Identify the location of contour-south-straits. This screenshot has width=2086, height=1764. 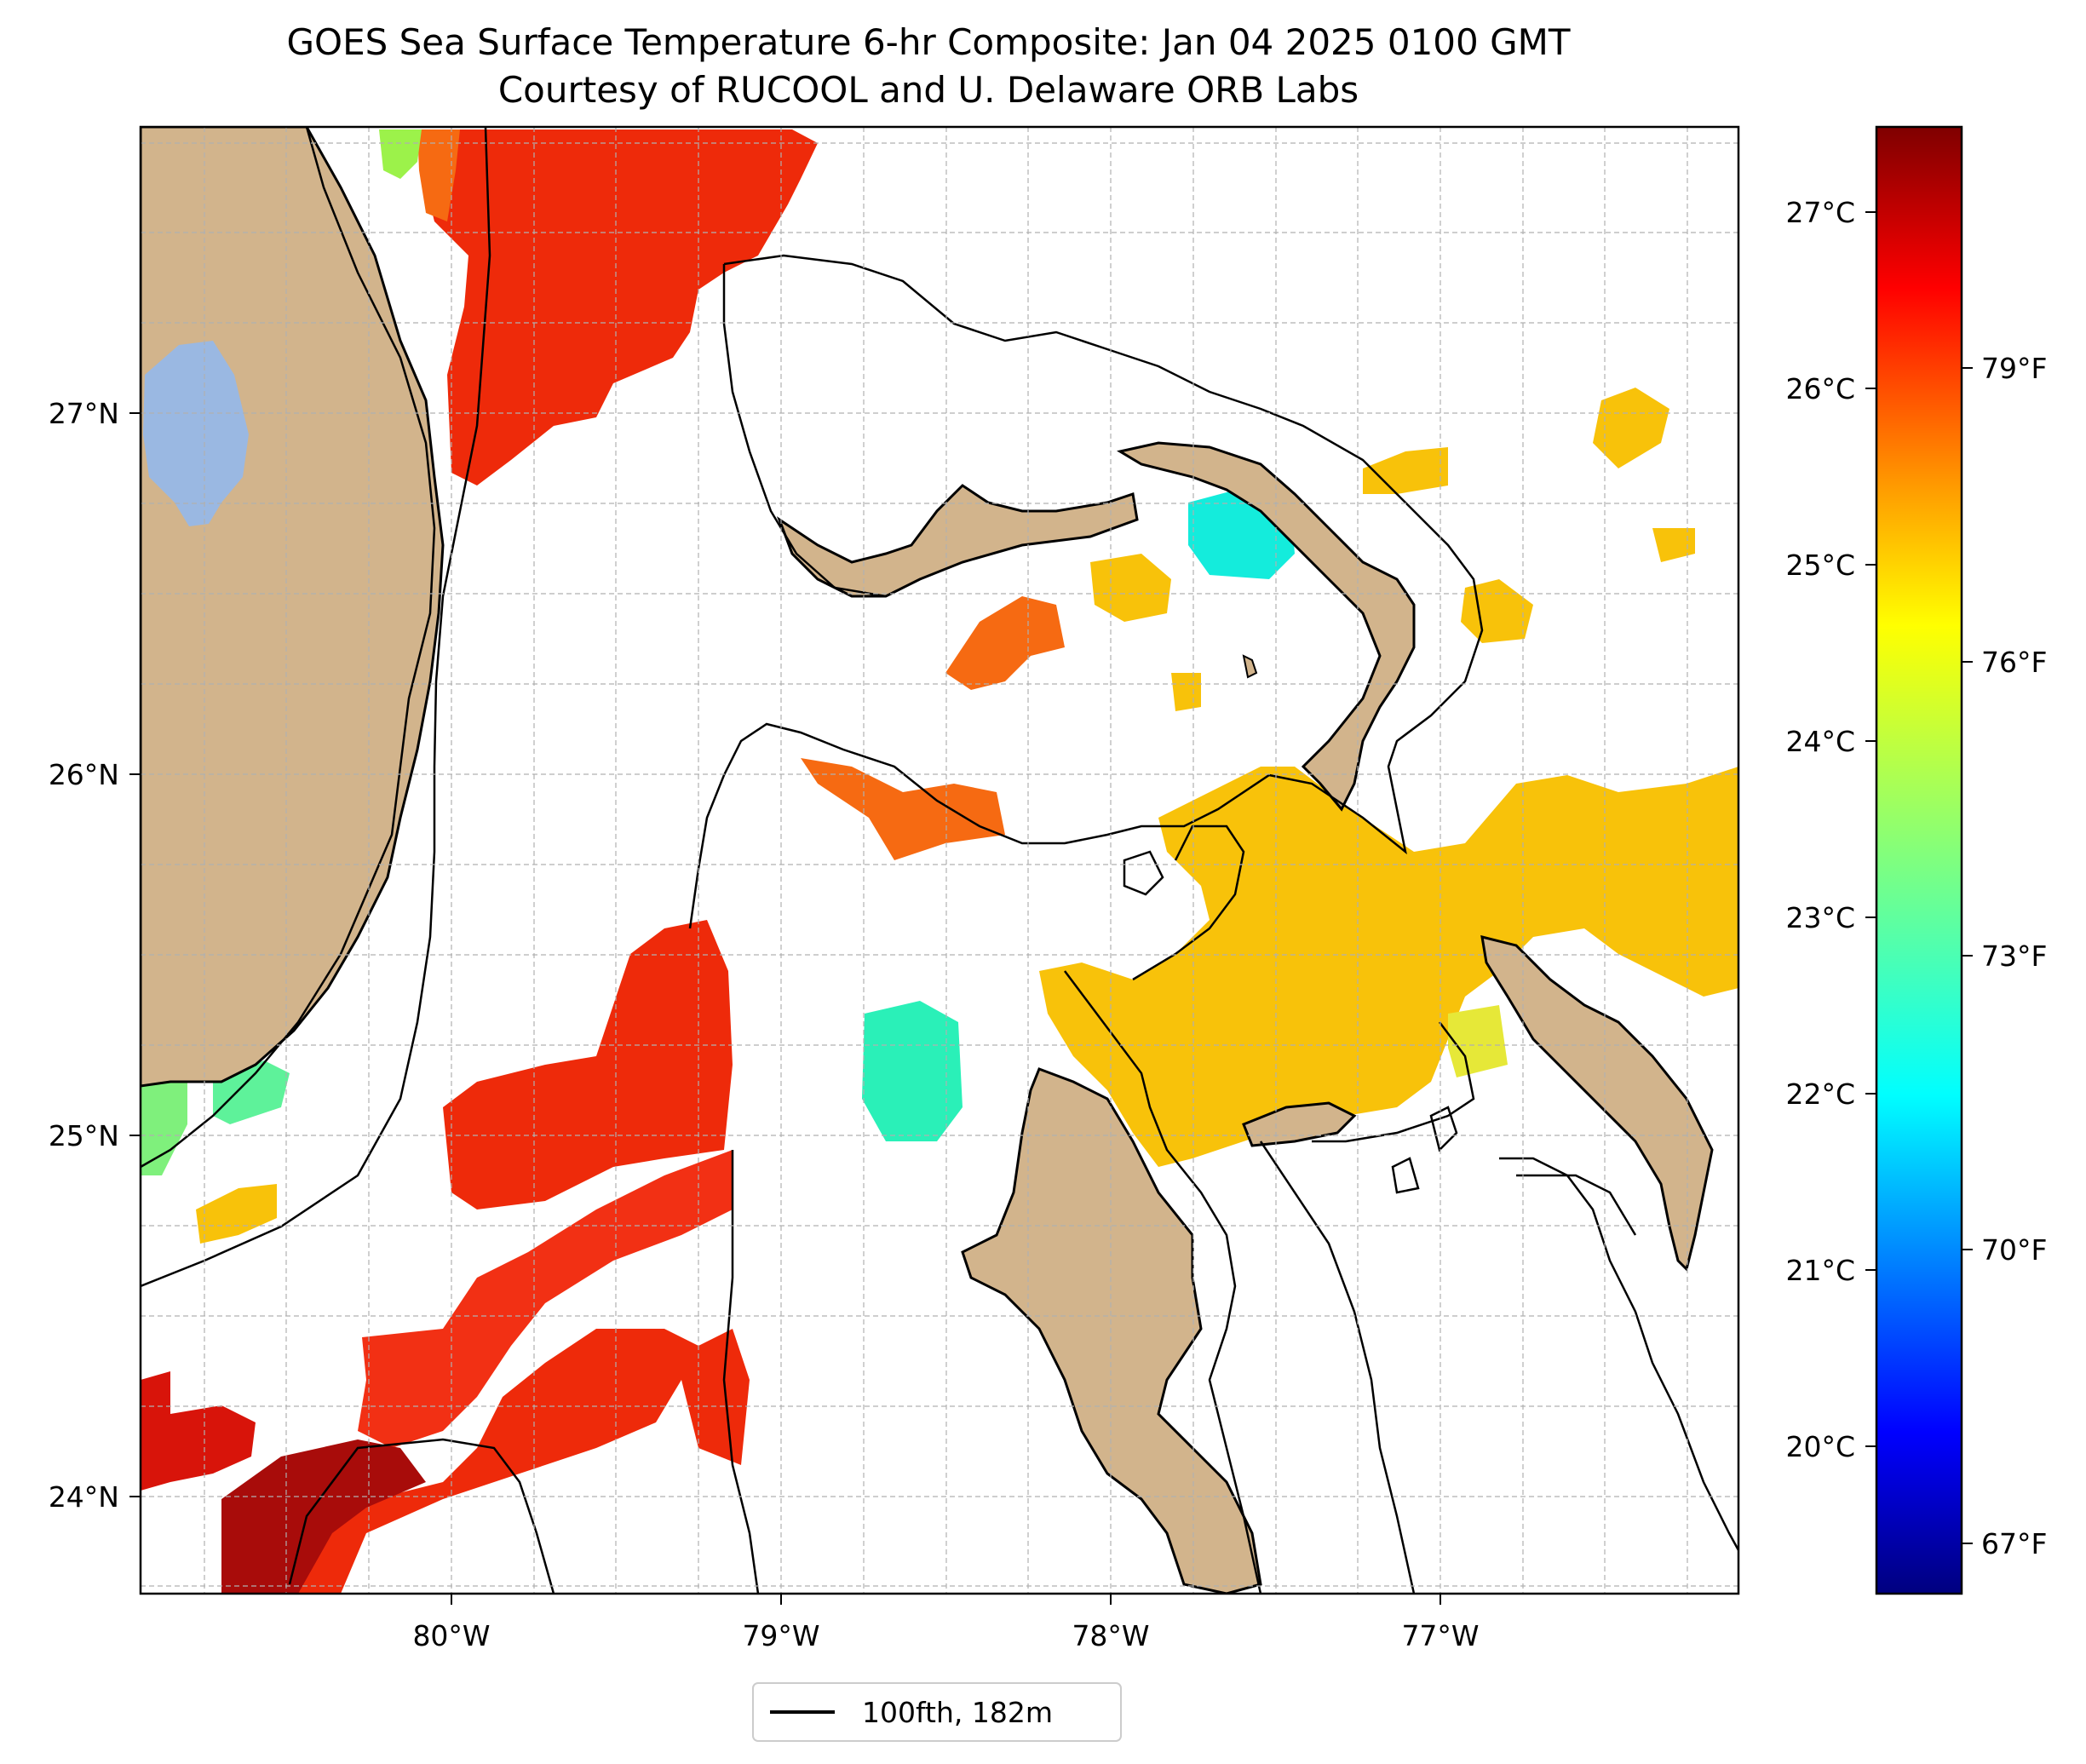
(741, 1372).